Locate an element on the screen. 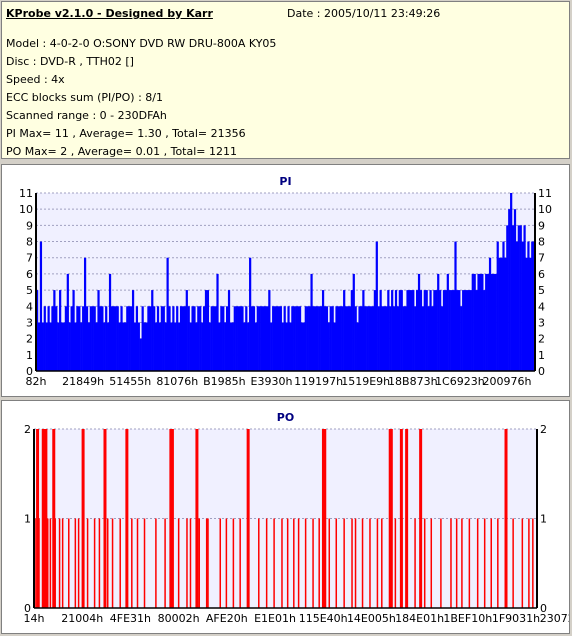  y-tick-label-right: 7 is located at coordinates (541, 258).